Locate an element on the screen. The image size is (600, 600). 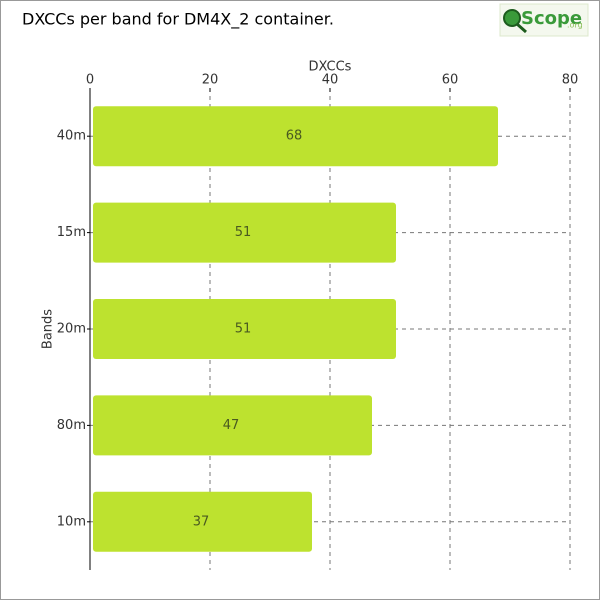
y-tick-label: 15m is located at coordinates (71, 232).